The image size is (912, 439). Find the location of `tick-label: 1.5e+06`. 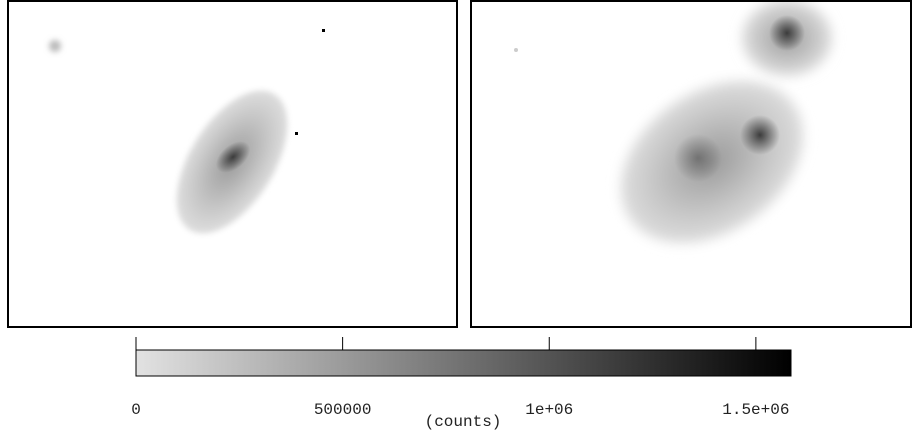

tick-label: 1.5e+06 is located at coordinates (755, 410).